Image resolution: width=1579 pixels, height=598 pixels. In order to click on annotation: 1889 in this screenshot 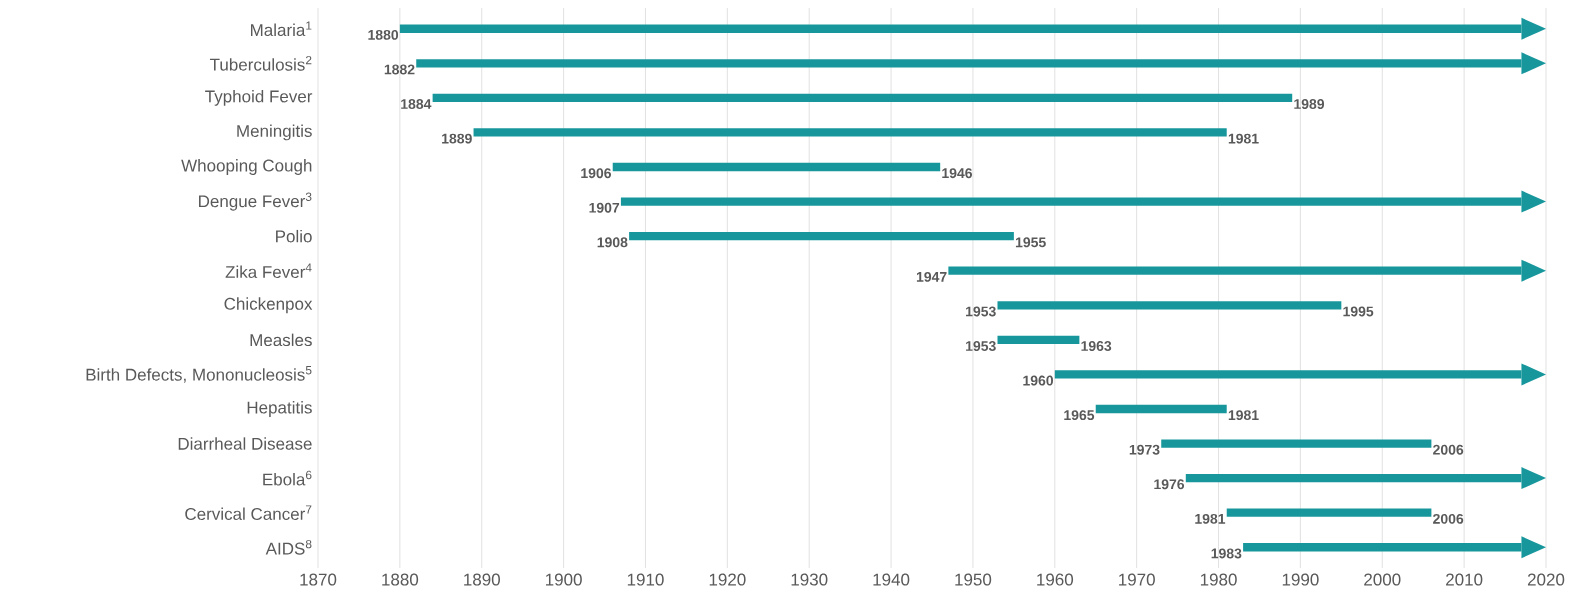, I will do `click(457, 138)`.